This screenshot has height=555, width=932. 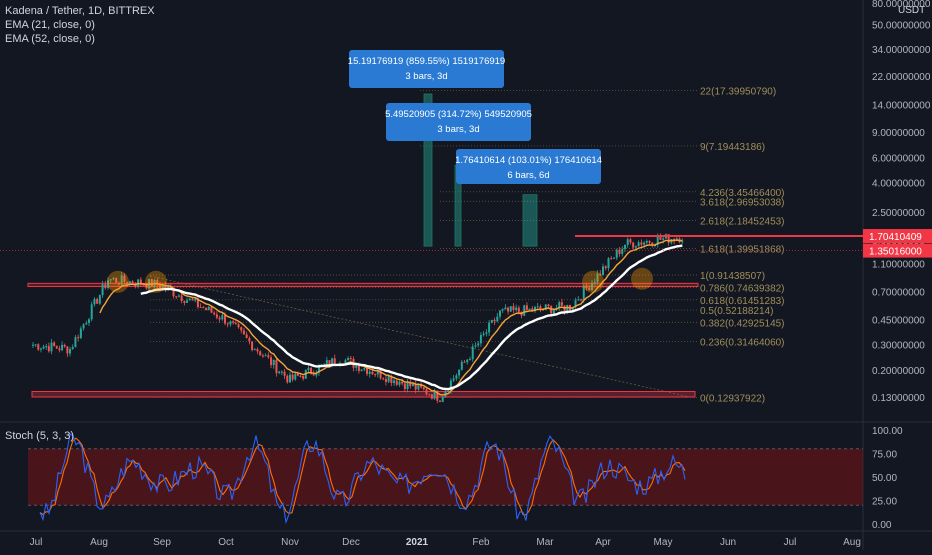 I want to click on measure-callout-value: 5.49520905 (314.72%) 549520905, so click(x=458, y=114).